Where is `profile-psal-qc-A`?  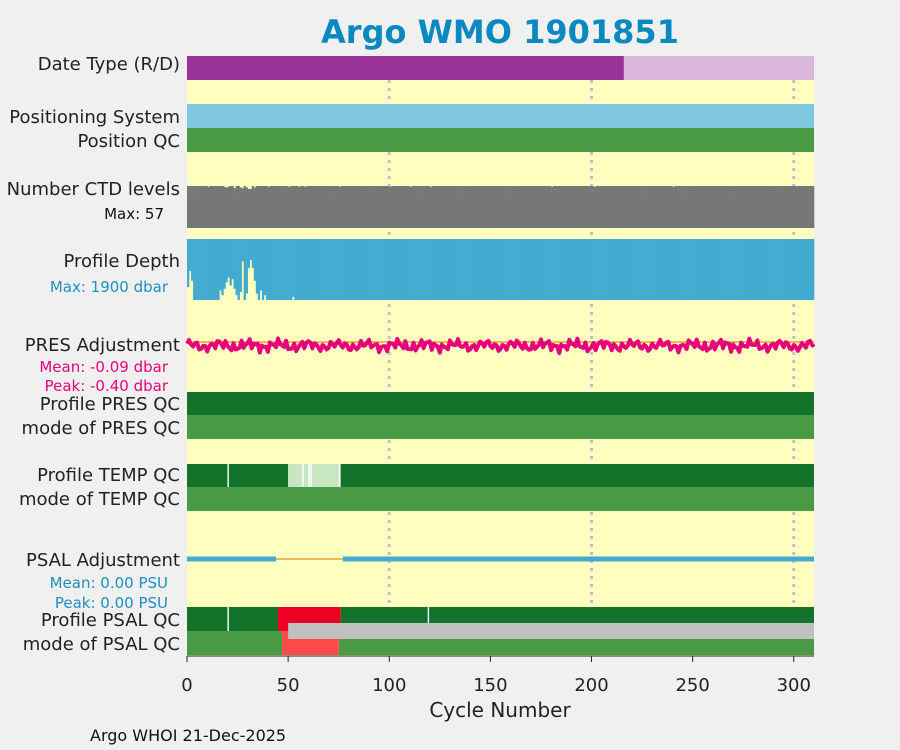
profile-psal-qc-A is located at coordinates (233, 619).